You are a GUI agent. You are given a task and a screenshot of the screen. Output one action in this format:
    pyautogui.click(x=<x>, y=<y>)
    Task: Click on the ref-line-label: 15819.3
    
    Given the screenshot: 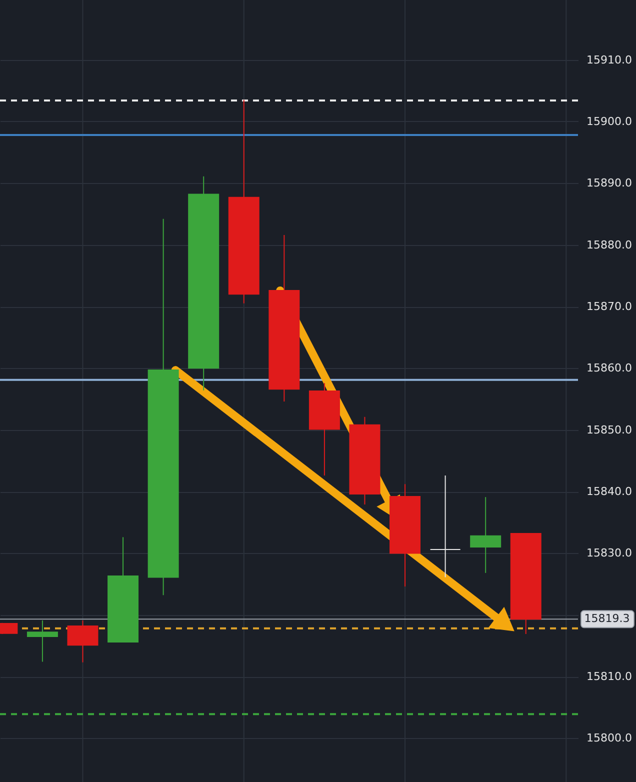 What is the action you would take?
    pyautogui.click(x=607, y=619)
    